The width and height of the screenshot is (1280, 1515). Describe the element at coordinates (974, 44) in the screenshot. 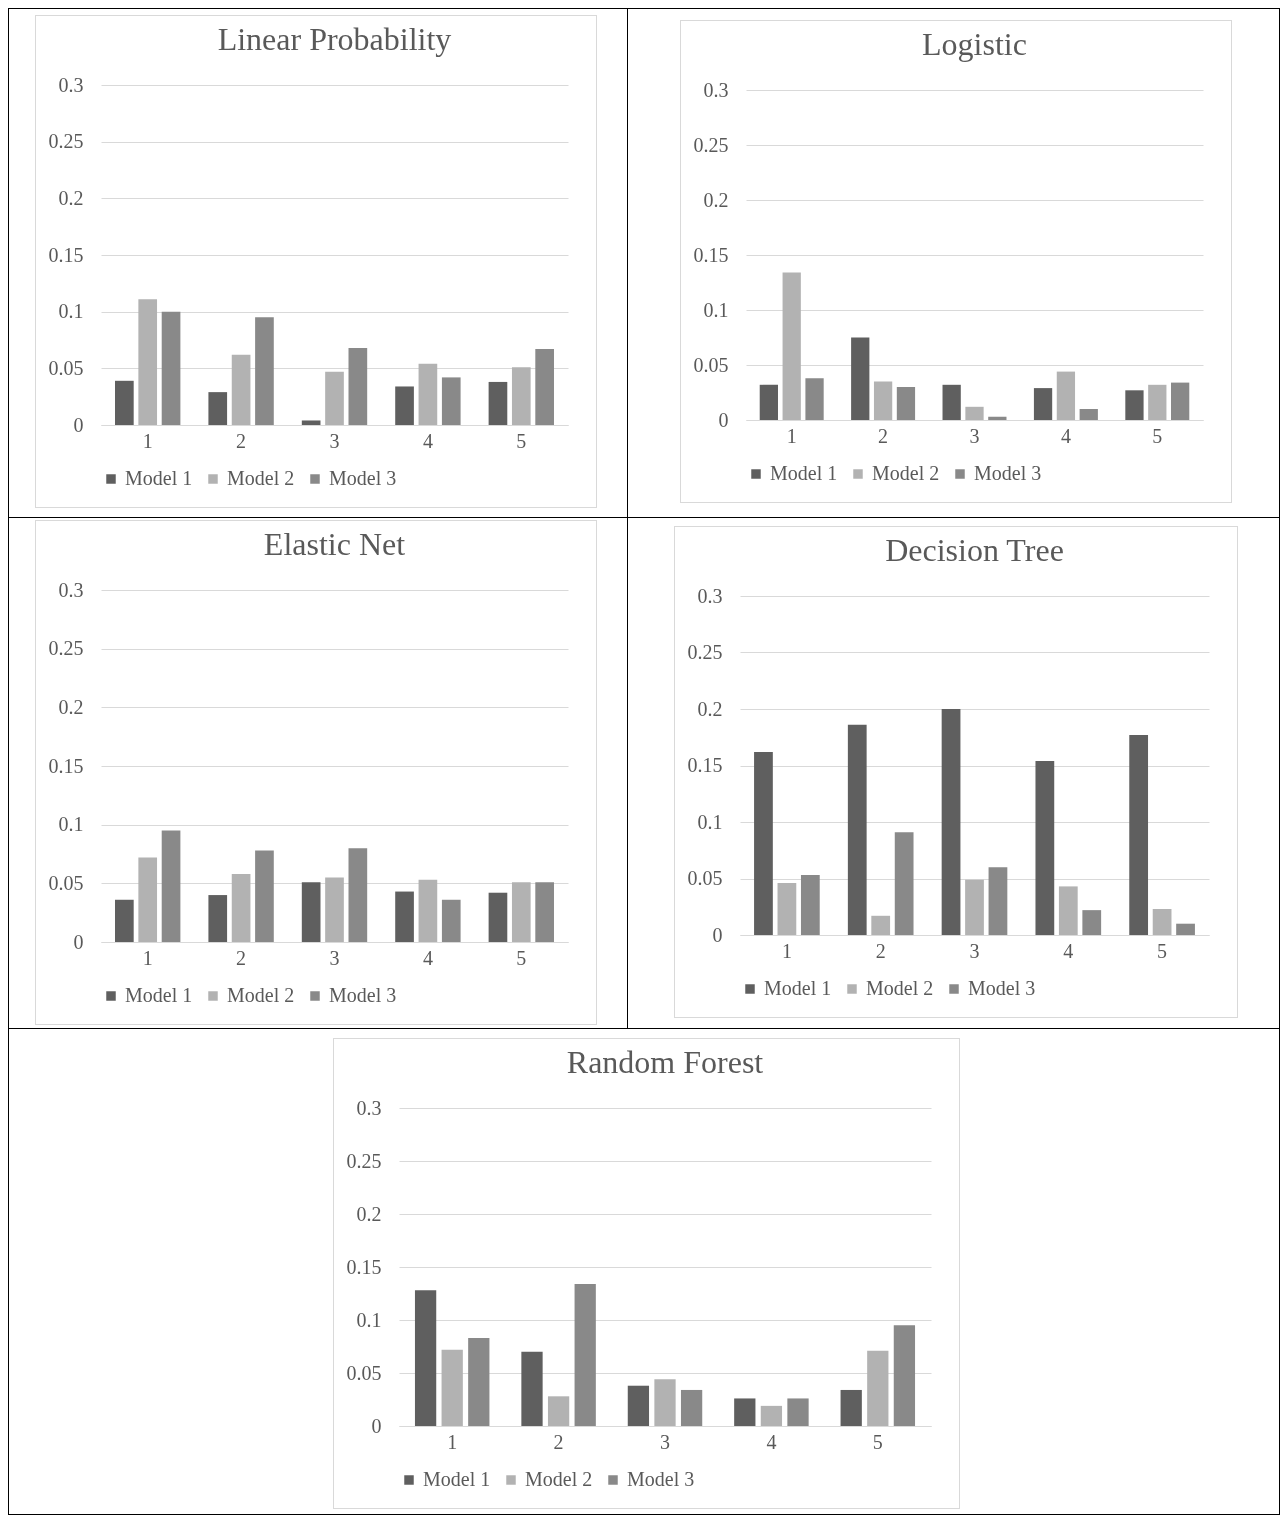

I see `chart-title: Logistic` at that location.